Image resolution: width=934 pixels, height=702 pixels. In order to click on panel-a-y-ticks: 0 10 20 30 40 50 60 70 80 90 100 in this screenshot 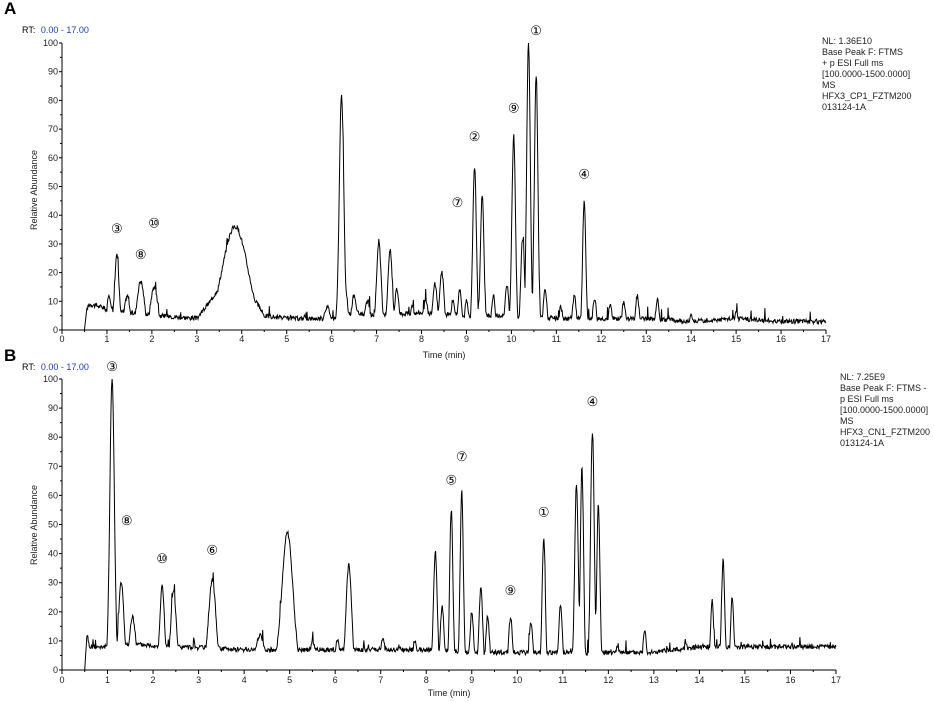, I will do `click(52, 186)`.